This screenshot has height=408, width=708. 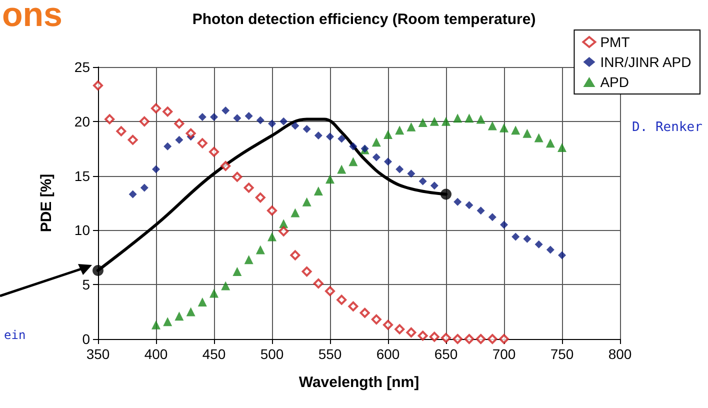 What do you see at coordinates (156, 354) in the screenshot?
I see `x-tick-label: 400` at bounding box center [156, 354].